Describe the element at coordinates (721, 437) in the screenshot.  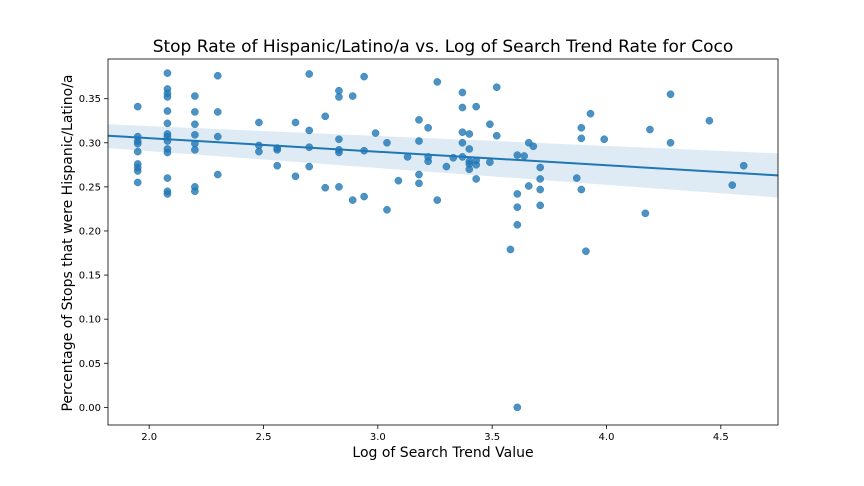
I see `x-tick-label: 4.5` at that location.